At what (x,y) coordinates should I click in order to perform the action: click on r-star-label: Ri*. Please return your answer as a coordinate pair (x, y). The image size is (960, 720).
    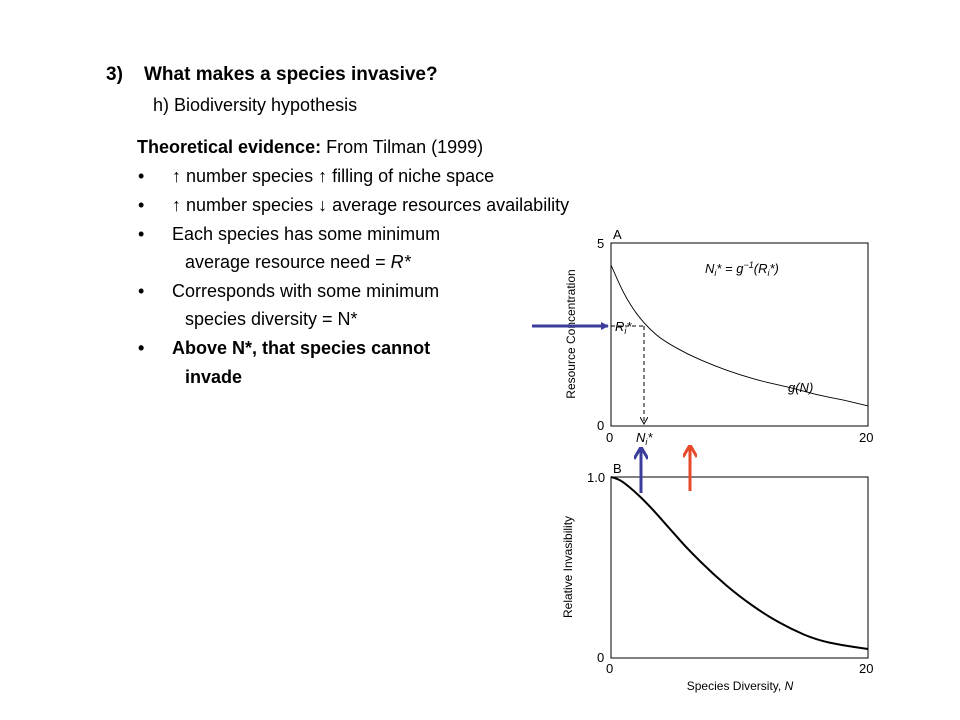
    Looking at the image, I should click on (623, 327).